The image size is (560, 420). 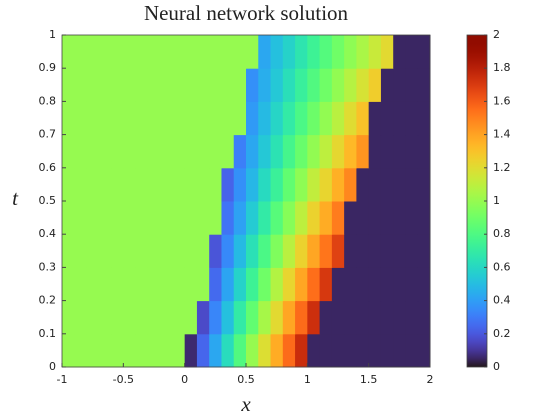 What do you see at coordinates (496, 34) in the screenshot?
I see `colorbar-tick-label: 2` at bounding box center [496, 34].